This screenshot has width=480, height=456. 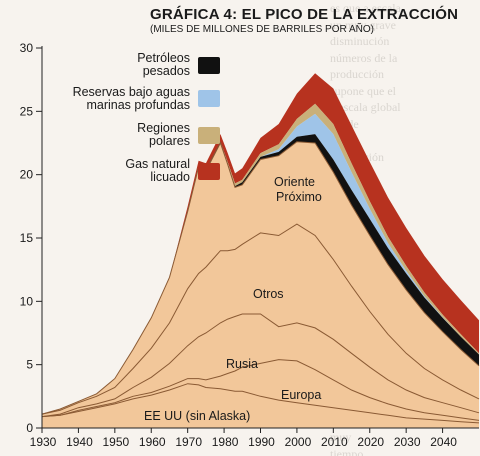 What do you see at coordinates (209, 171) in the screenshot?
I see `legend-swatch-gas-natural` at bounding box center [209, 171].